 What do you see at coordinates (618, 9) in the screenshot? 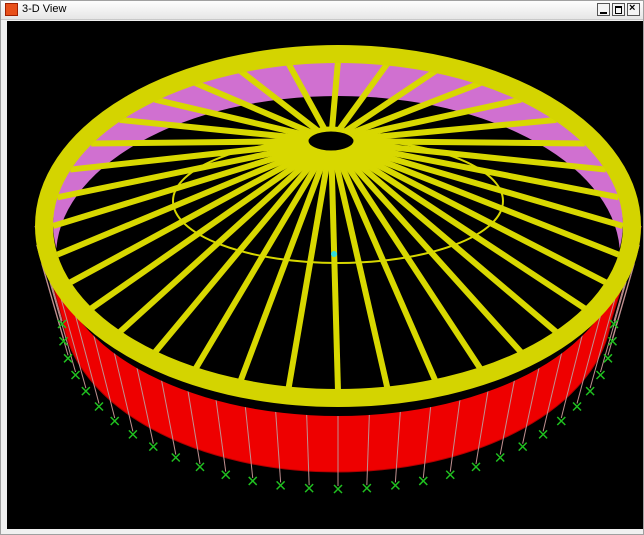
I see `maximize-button` at bounding box center [618, 9].